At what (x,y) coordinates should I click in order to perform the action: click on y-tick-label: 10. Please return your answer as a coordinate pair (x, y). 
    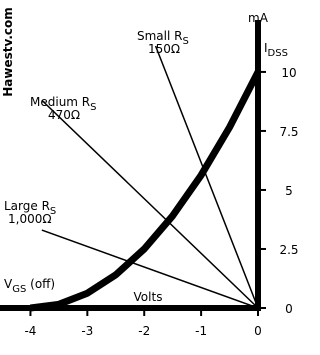
    Looking at the image, I should click on (288, 73).